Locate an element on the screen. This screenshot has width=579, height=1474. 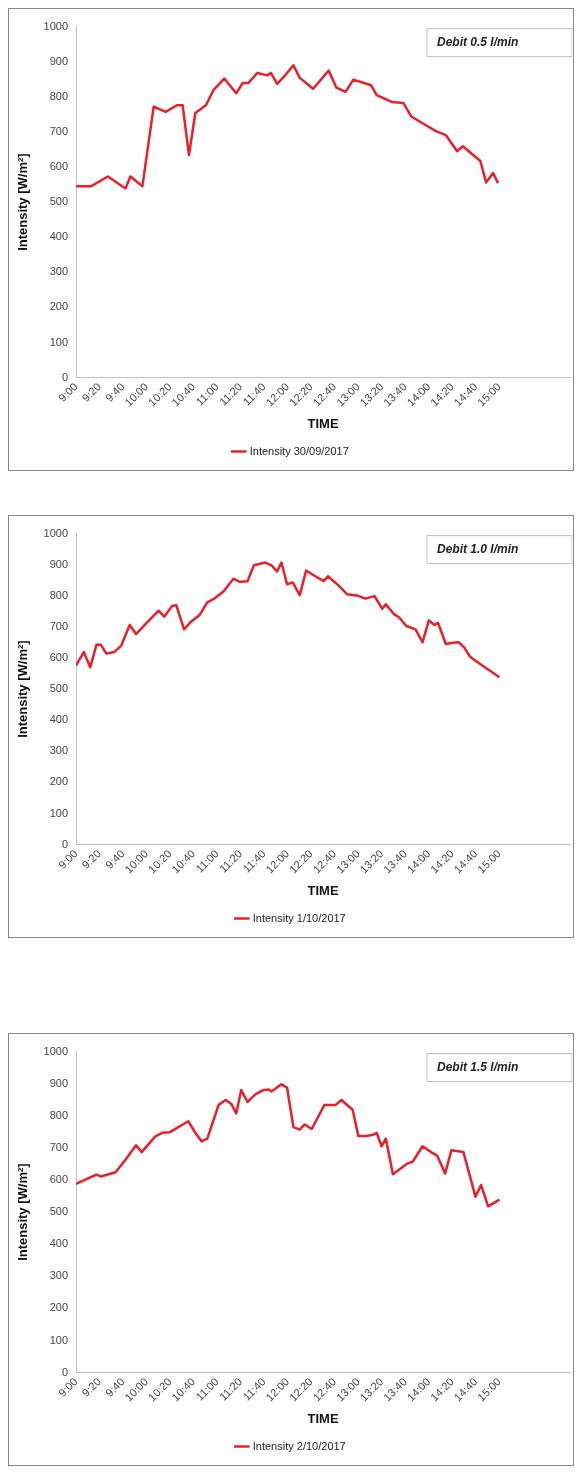
legend-label: Intensity 1/10/2017 is located at coordinates (299, 917).